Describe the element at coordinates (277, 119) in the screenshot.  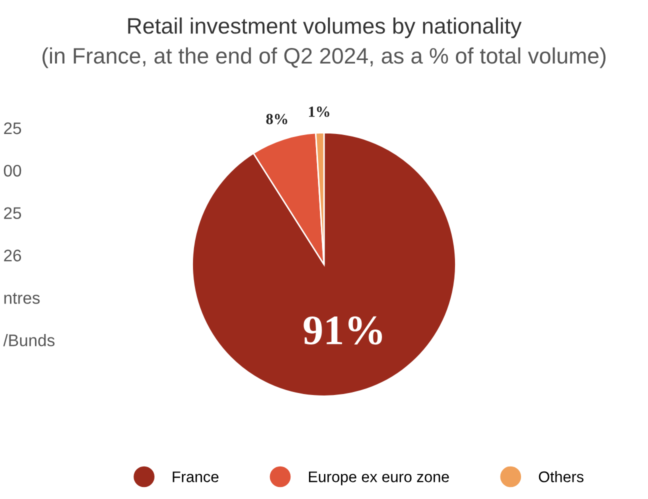
I see `data-label: 8%` at that location.